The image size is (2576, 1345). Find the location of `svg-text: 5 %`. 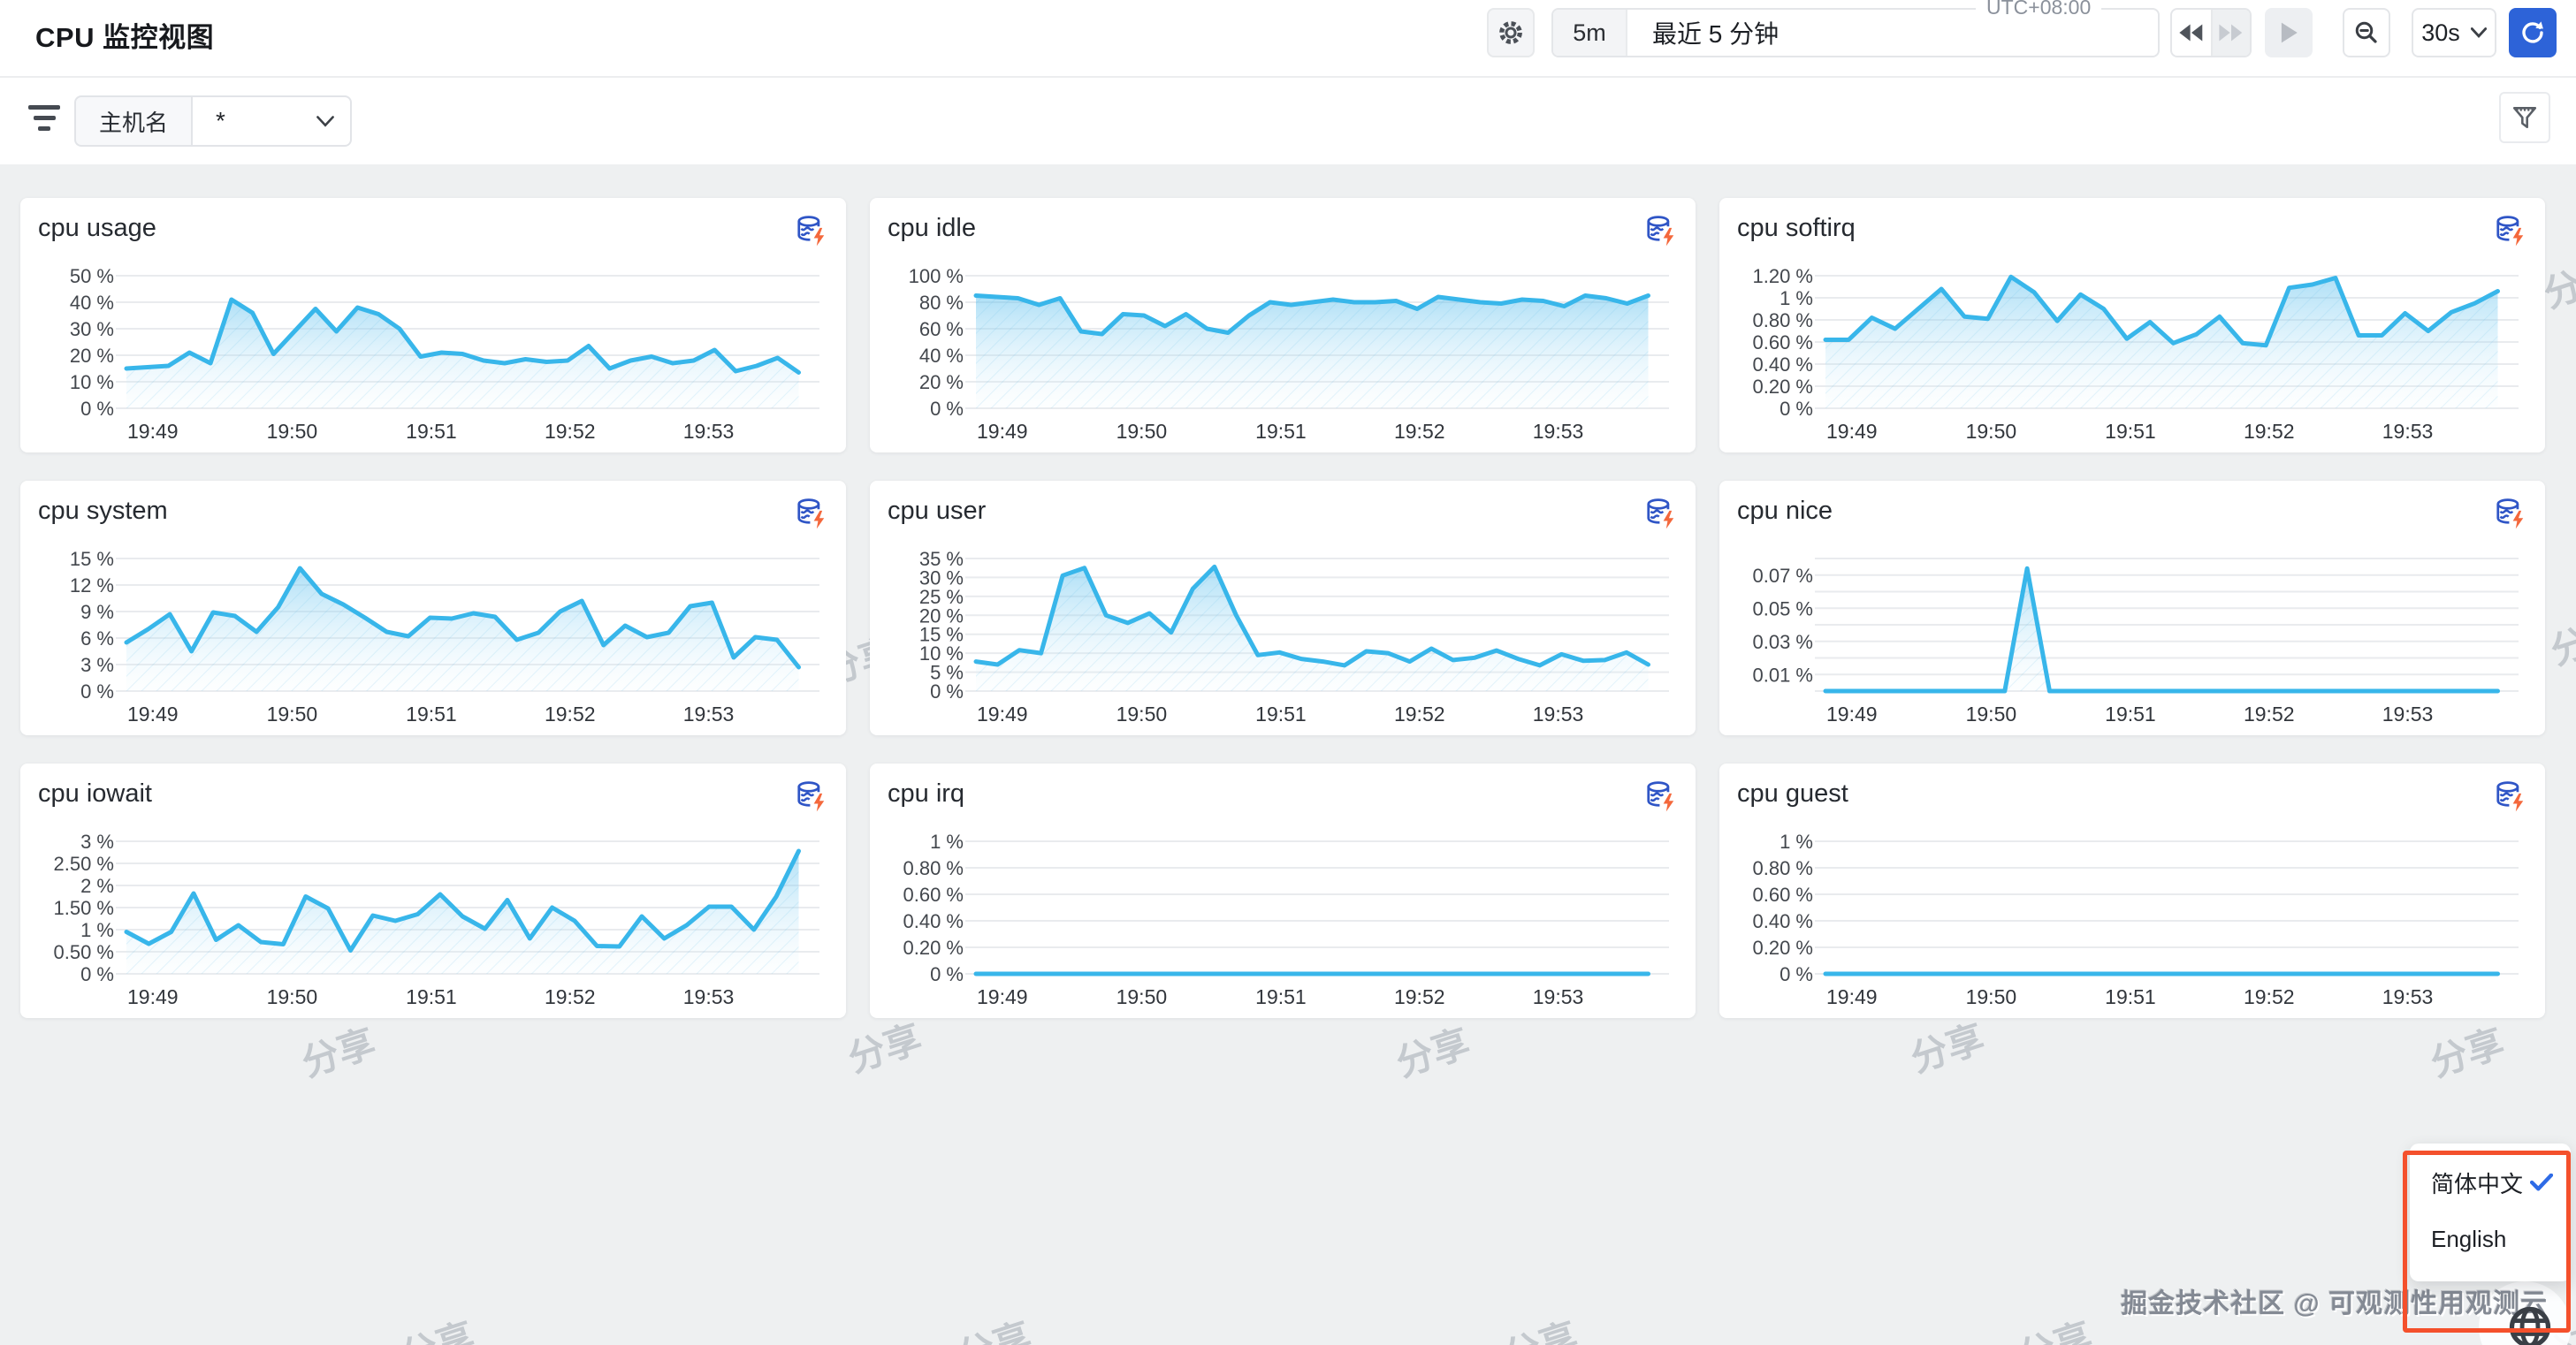

svg-text: 5 % is located at coordinates (947, 673).